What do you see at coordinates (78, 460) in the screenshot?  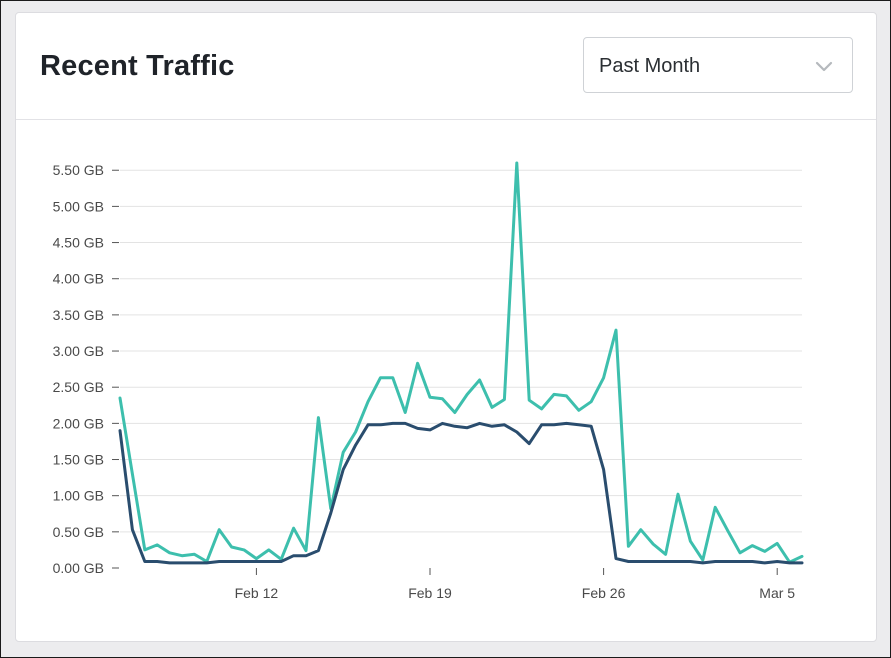 I see `y-tick-label: 1.50 GB` at bounding box center [78, 460].